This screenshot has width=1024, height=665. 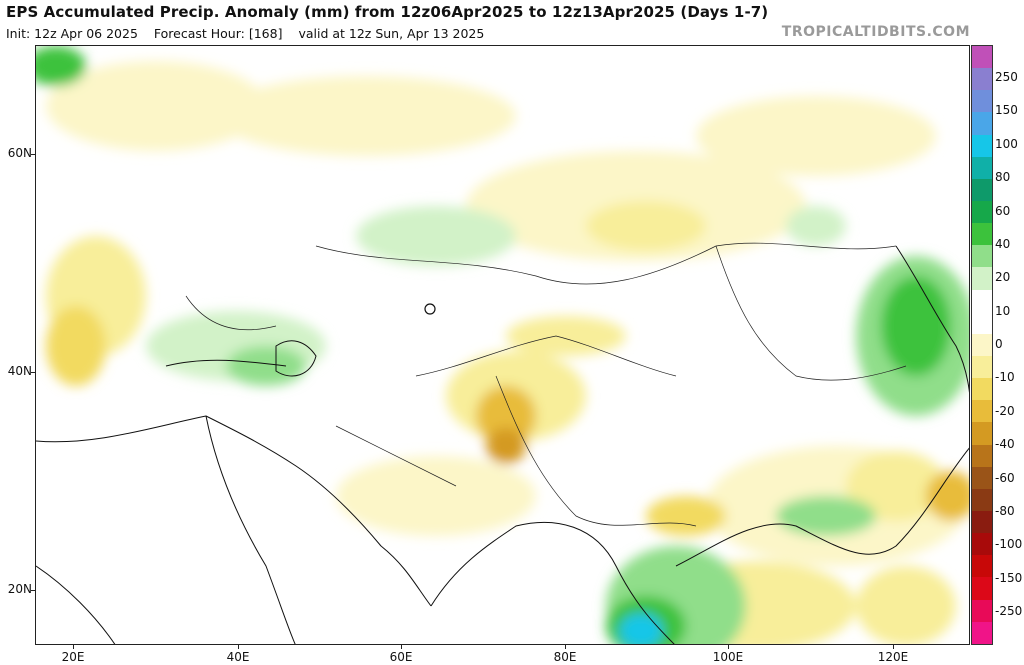 What do you see at coordinates (391, 33) in the screenshot?
I see `valid-time: valid at 12z Sun, Apr 13 2025` at bounding box center [391, 33].